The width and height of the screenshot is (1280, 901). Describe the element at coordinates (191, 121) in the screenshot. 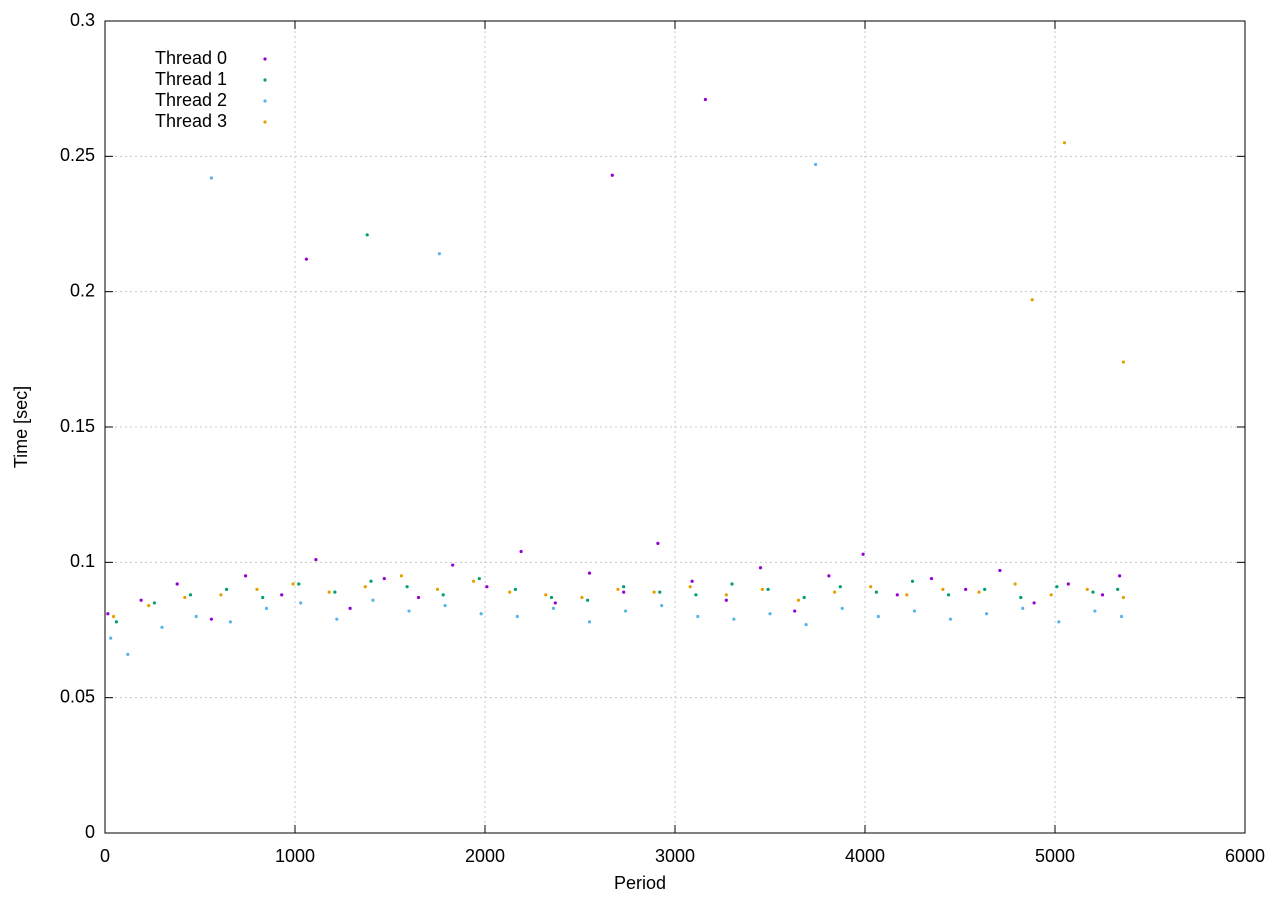

I see `legend-label: Thread 3` at that location.